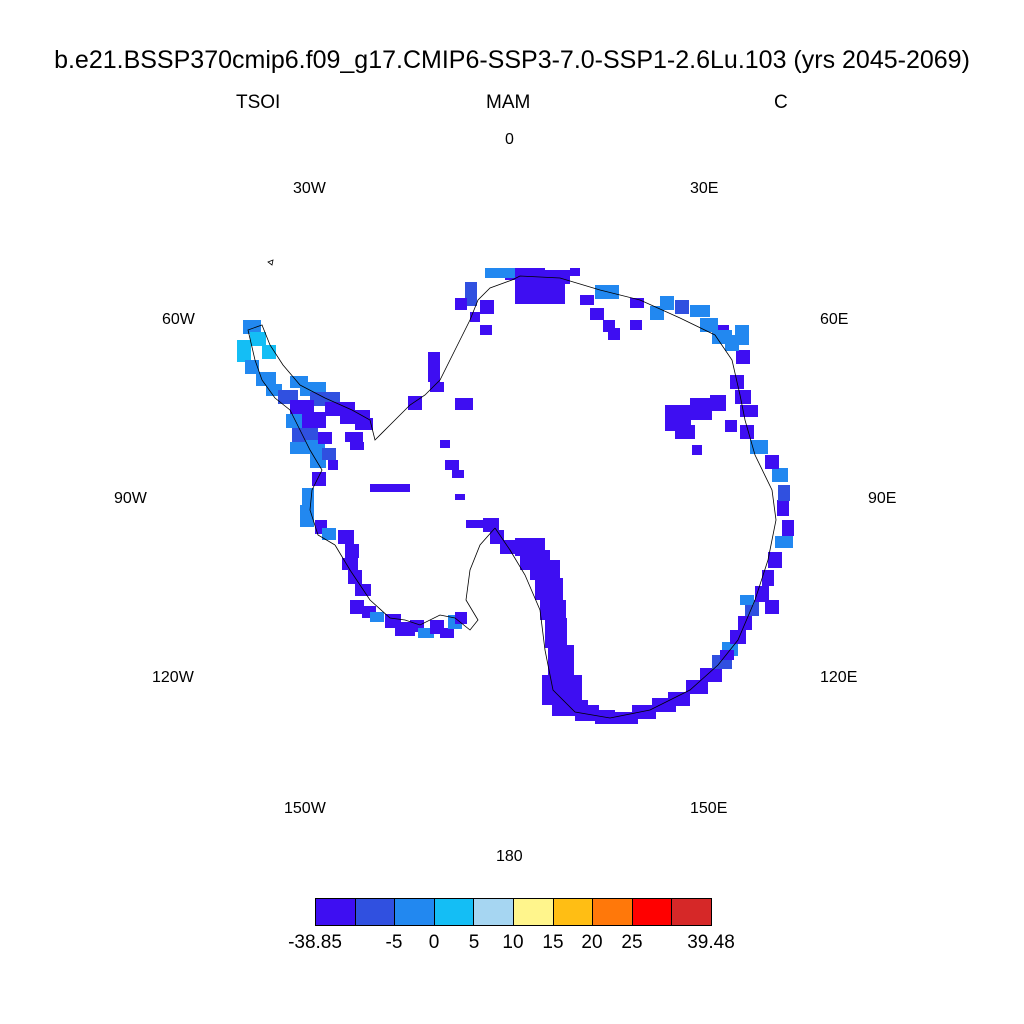 The image size is (1024, 1024). Describe the element at coordinates (305, 808) in the screenshot. I see `lon-label-150w: 150W` at that location.